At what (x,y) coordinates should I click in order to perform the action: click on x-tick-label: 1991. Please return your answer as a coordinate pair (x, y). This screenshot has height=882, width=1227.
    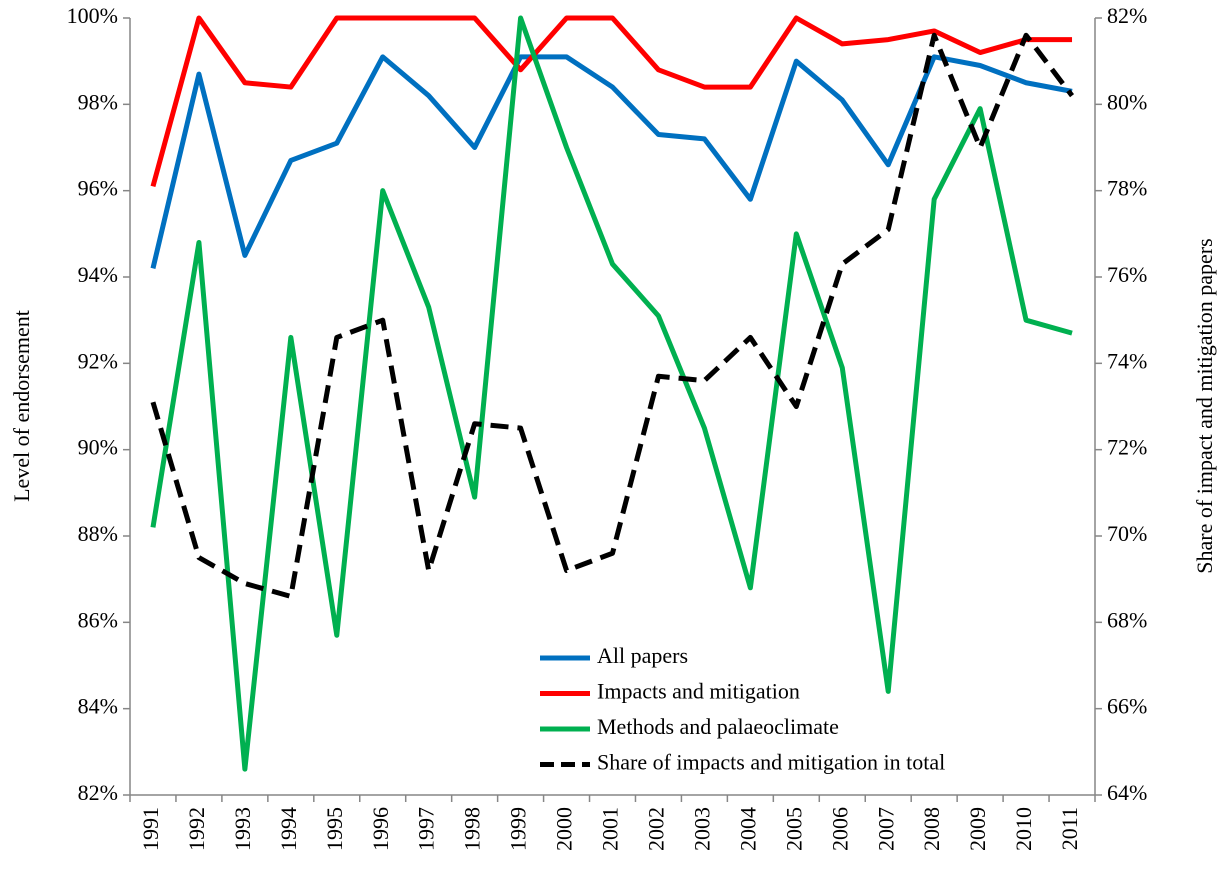
    Looking at the image, I should click on (150, 829).